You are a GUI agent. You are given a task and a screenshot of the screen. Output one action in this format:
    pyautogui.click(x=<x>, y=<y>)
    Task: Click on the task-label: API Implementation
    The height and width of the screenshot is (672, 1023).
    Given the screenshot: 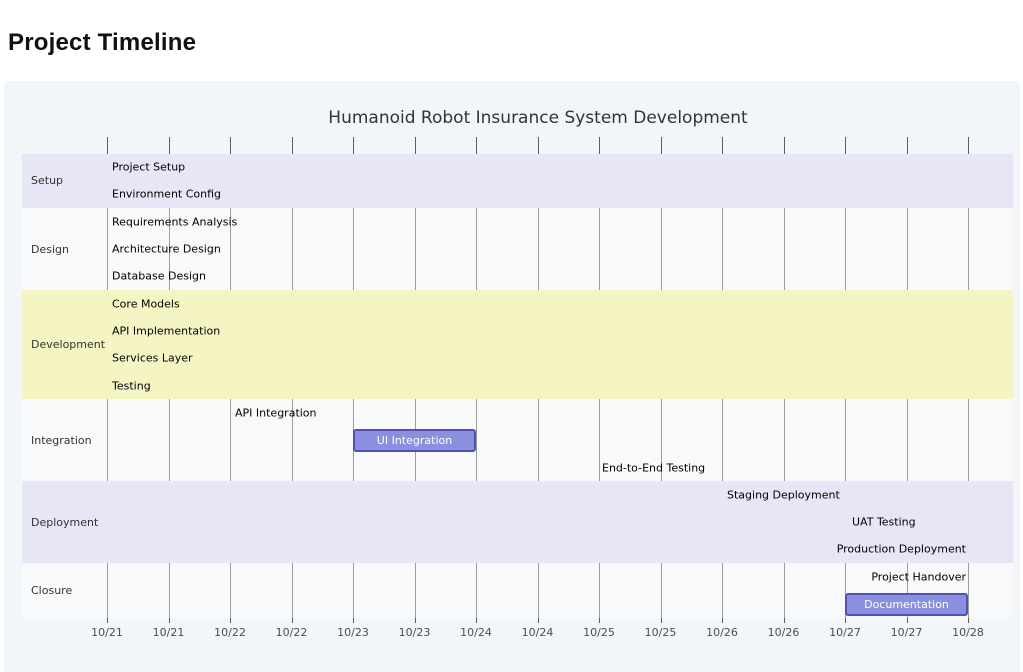 What is the action you would take?
    pyautogui.click(x=166, y=331)
    